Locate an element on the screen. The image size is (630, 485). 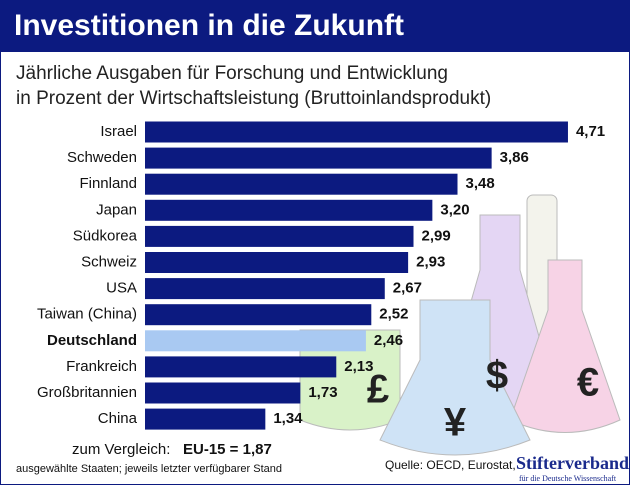
value-label: 2,52 is located at coordinates (393, 314).